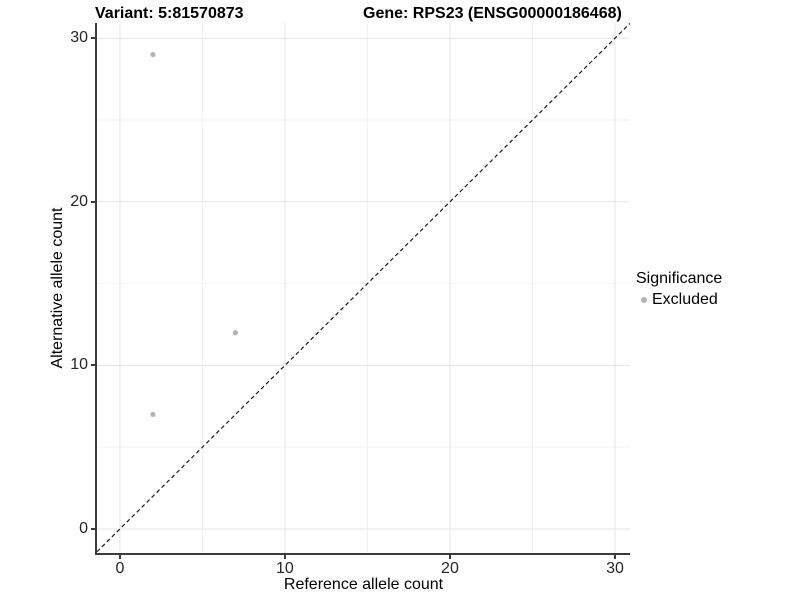 This screenshot has width=800, height=600. Describe the element at coordinates (79, 38) in the screenshot. I see `y-axis-tick-label: 30` at that location.